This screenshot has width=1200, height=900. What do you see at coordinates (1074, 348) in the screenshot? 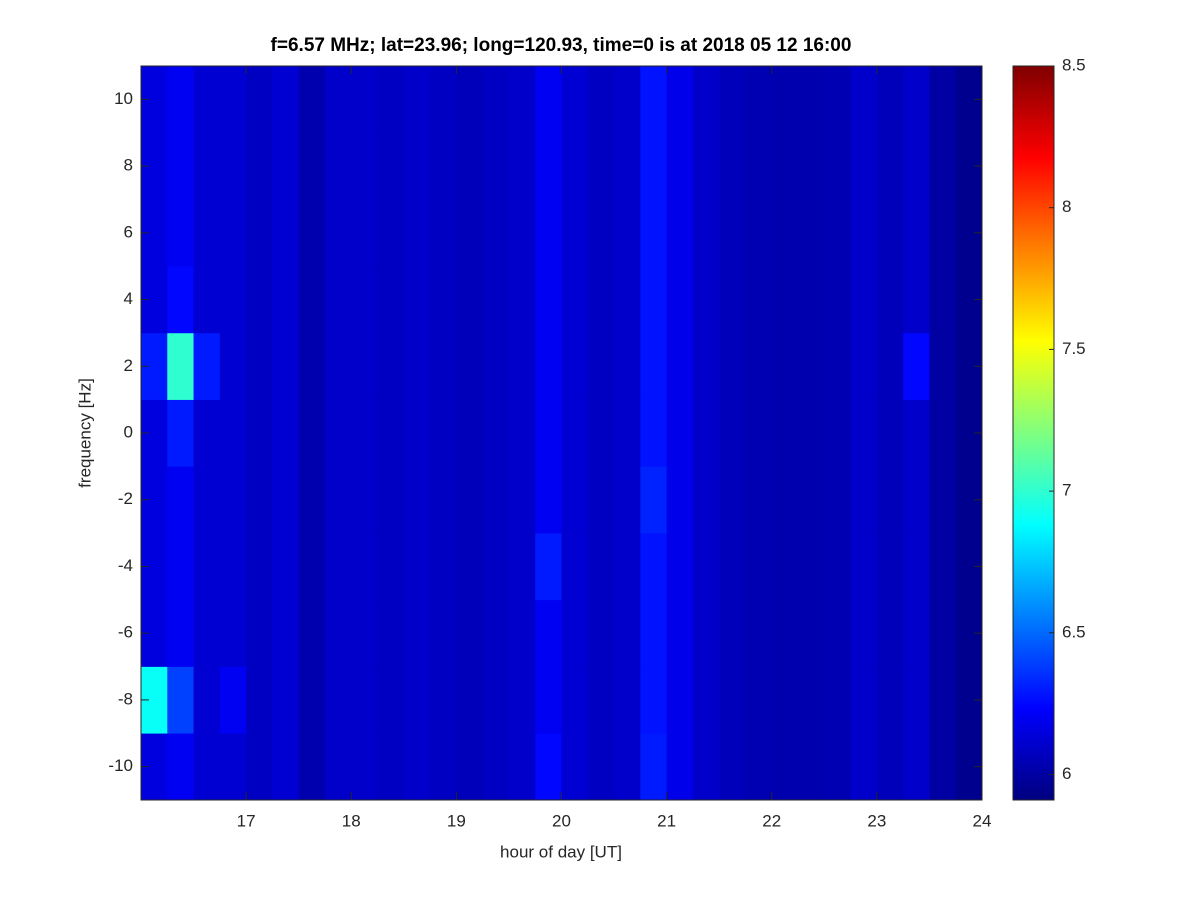
I see `colorbar-tick-label: 7.5` at bounding box center [1074, 348].